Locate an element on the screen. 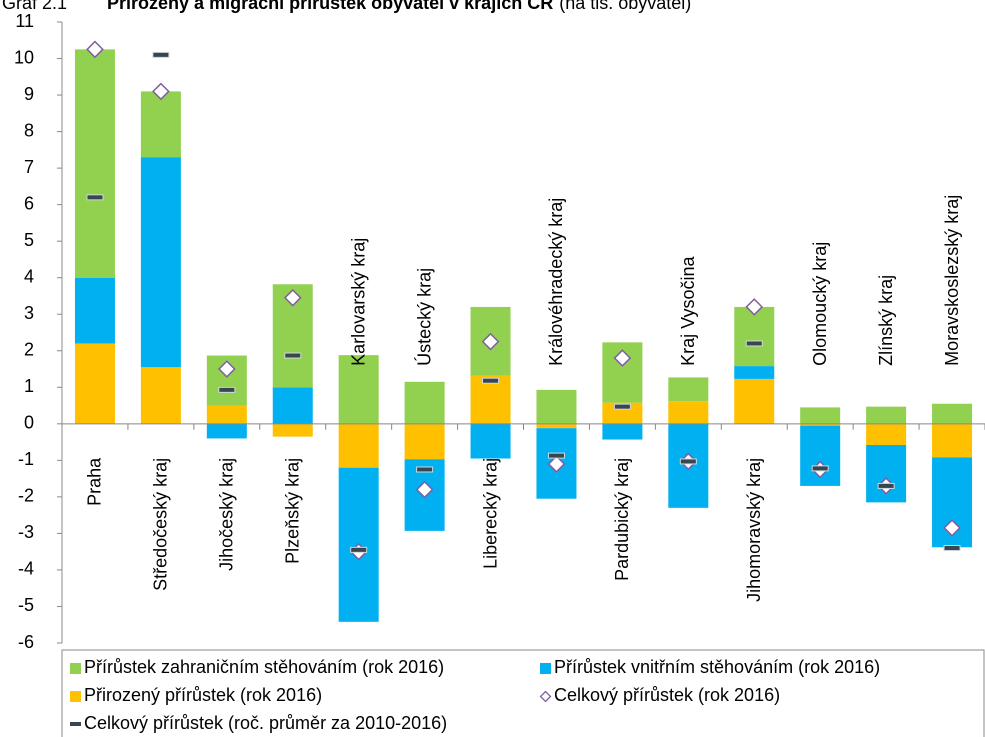  y-tick-label: -6 is located at coordinates (26, 642).